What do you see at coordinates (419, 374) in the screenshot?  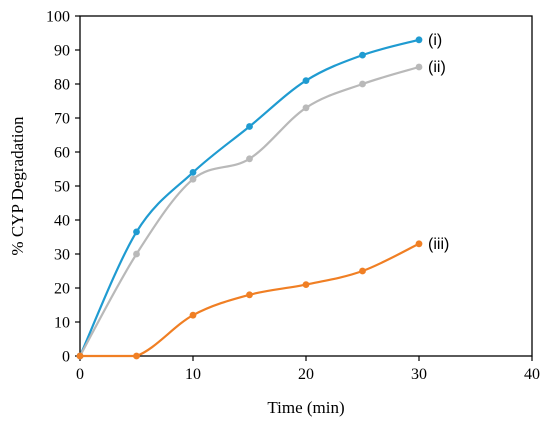 I see `x-tick-label: 30` at bounding box center [419, 374].